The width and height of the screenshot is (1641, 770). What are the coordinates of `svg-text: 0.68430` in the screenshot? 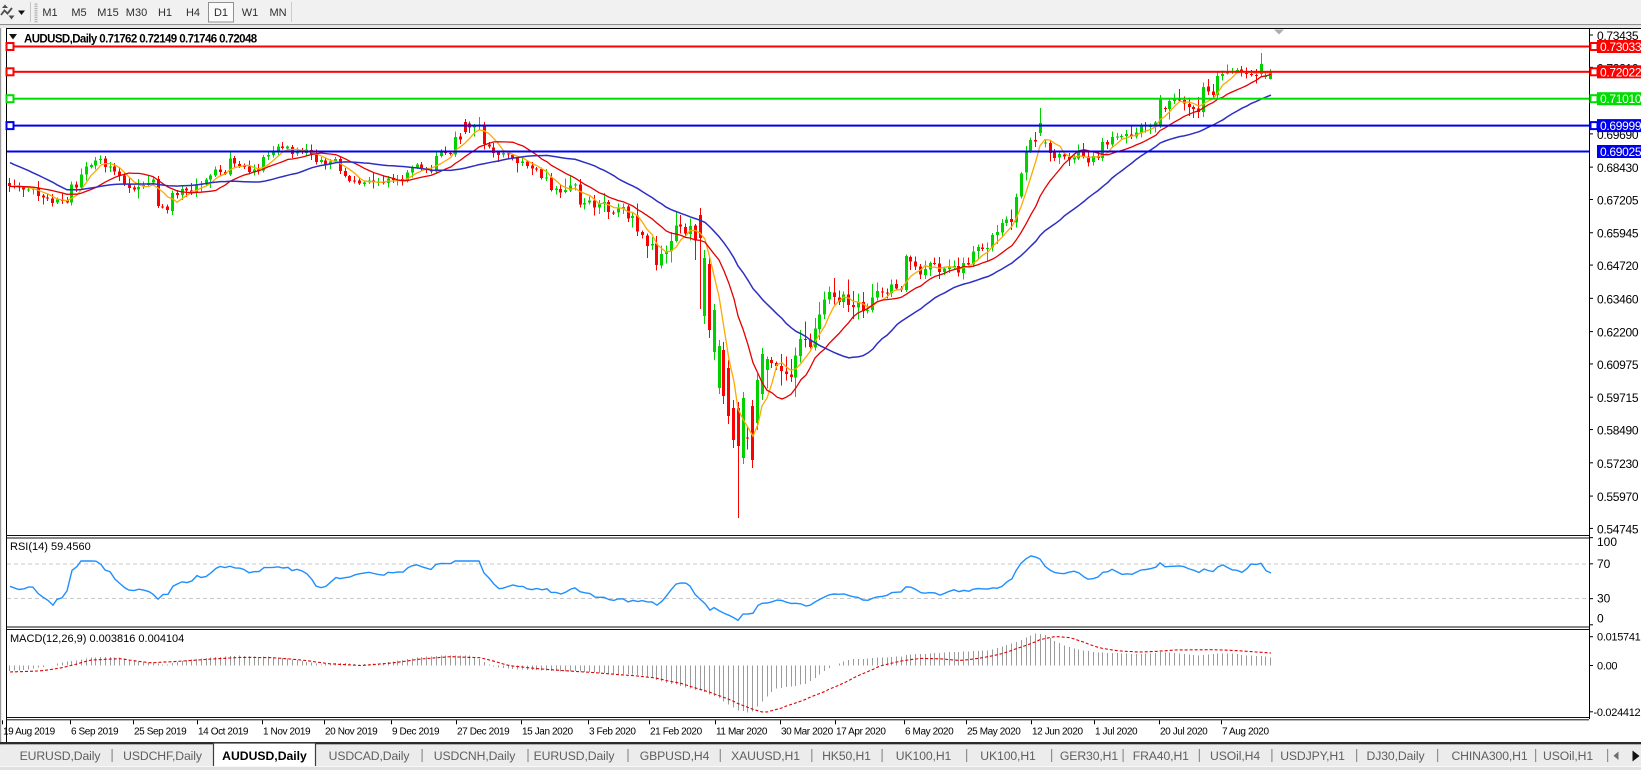 It's located at (1618, 168).